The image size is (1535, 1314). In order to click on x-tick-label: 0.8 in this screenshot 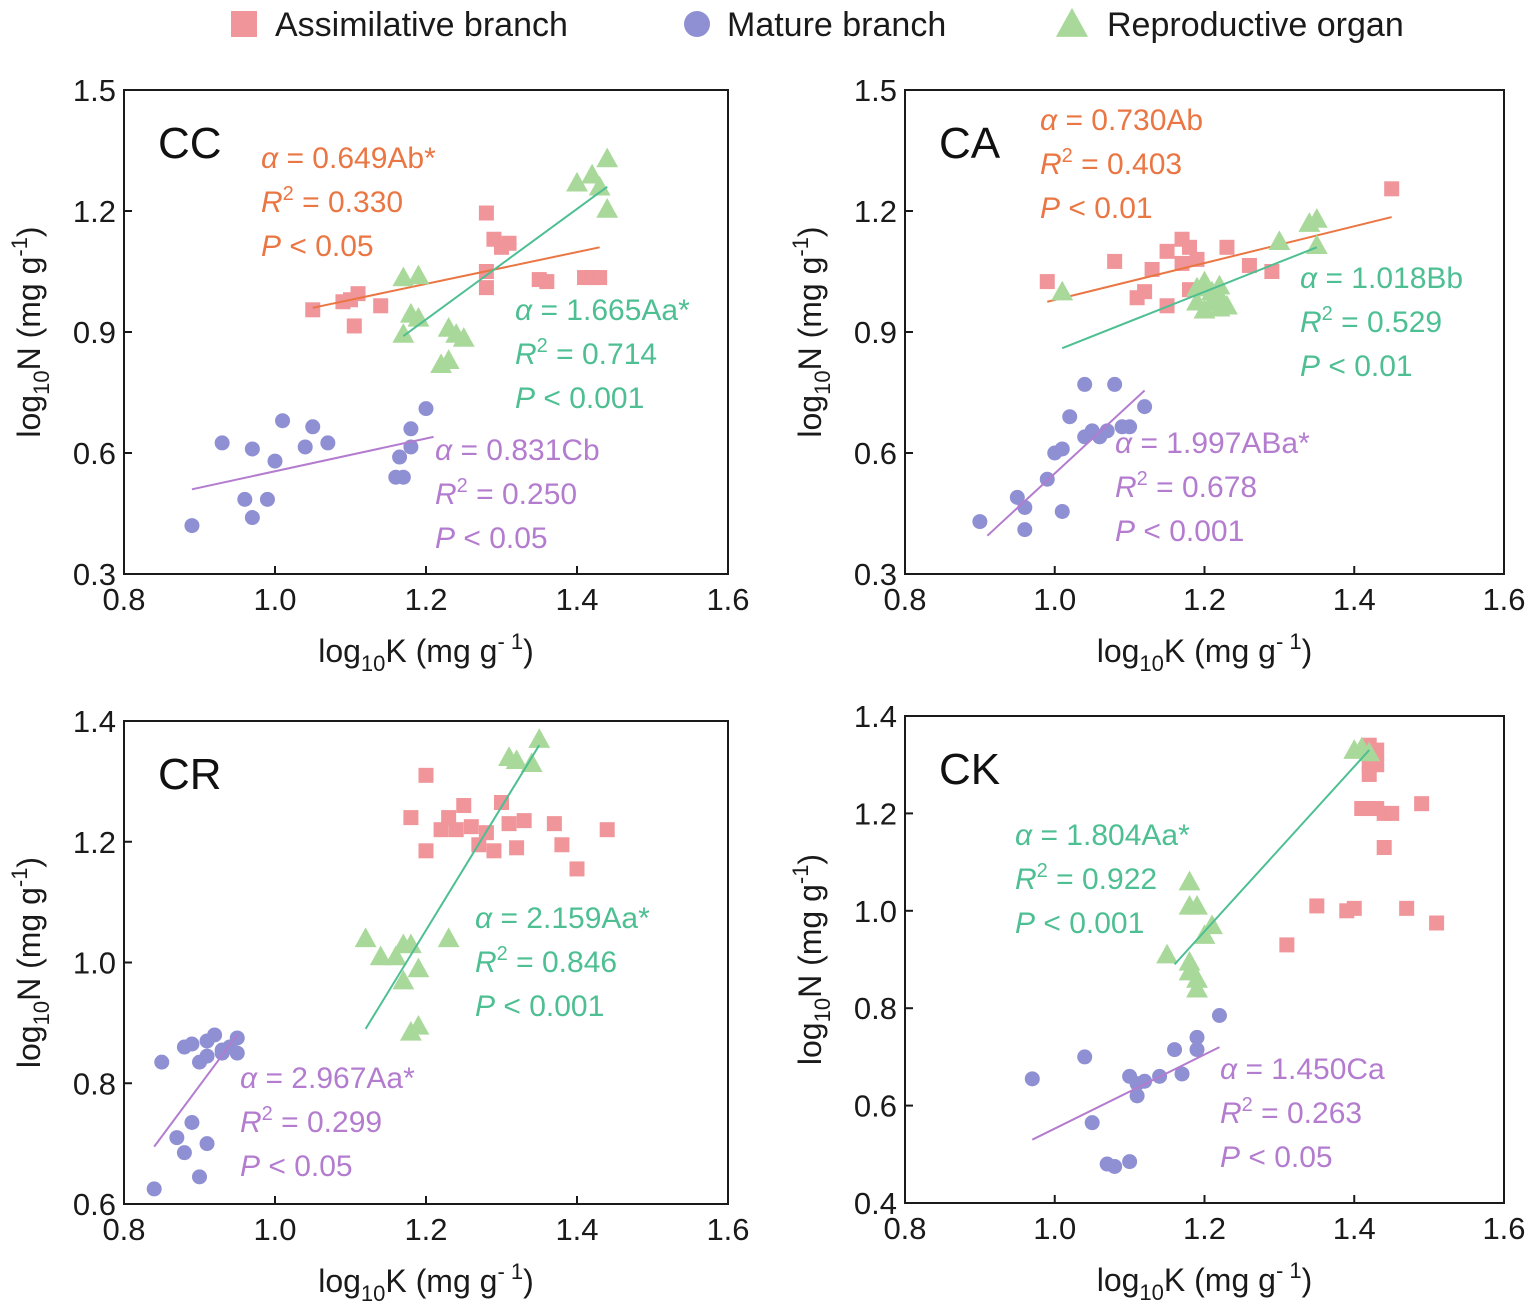, I will do `click(904, 1228)`.